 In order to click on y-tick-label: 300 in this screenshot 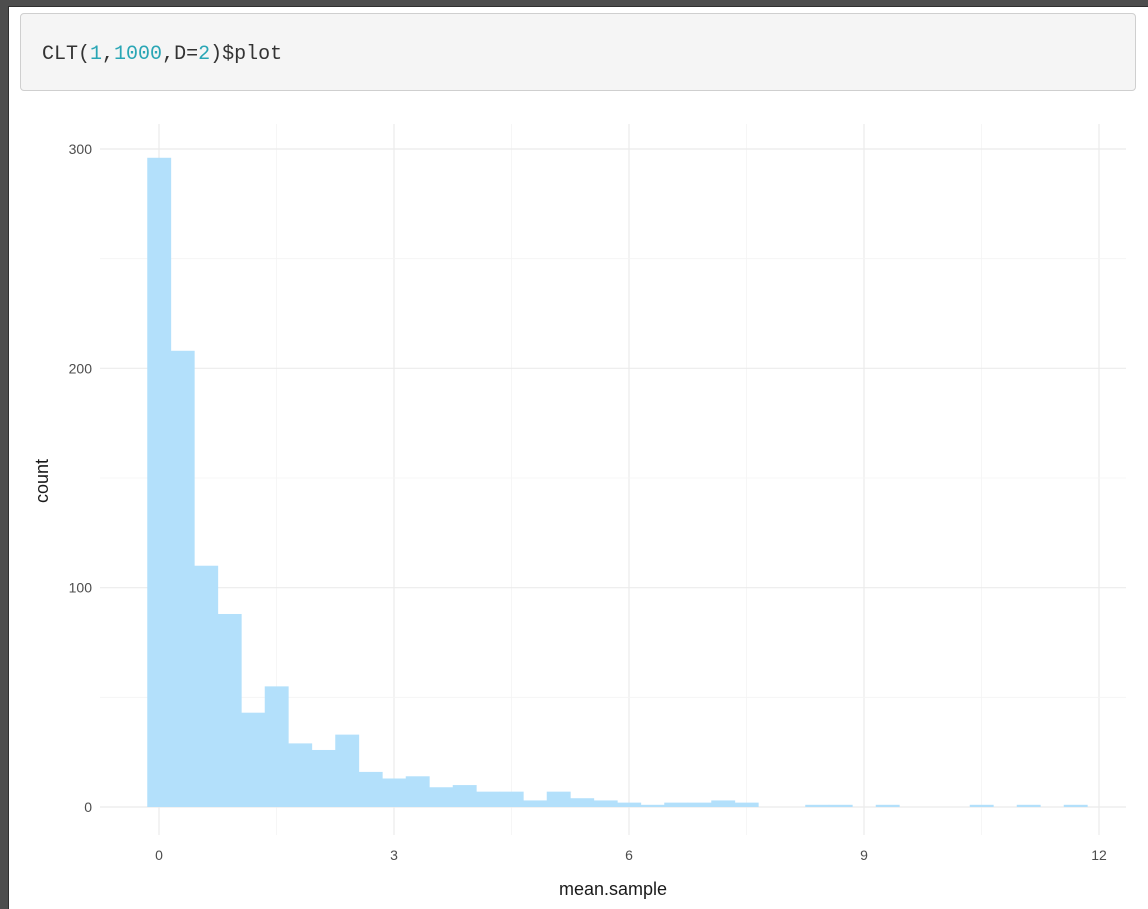, I will do `click(81, 149)`.